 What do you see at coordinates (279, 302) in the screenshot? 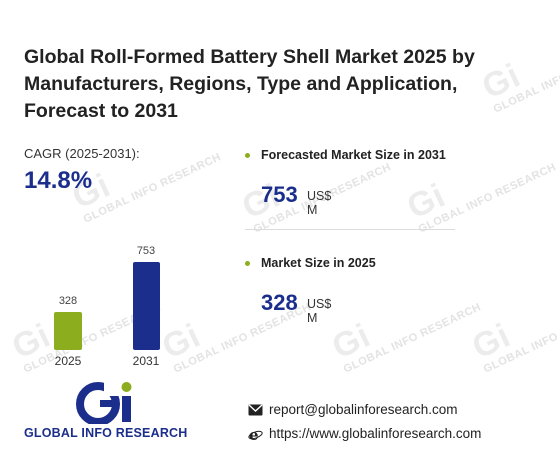
I see `market-size-value: 328` at bounding box center [279, 302].